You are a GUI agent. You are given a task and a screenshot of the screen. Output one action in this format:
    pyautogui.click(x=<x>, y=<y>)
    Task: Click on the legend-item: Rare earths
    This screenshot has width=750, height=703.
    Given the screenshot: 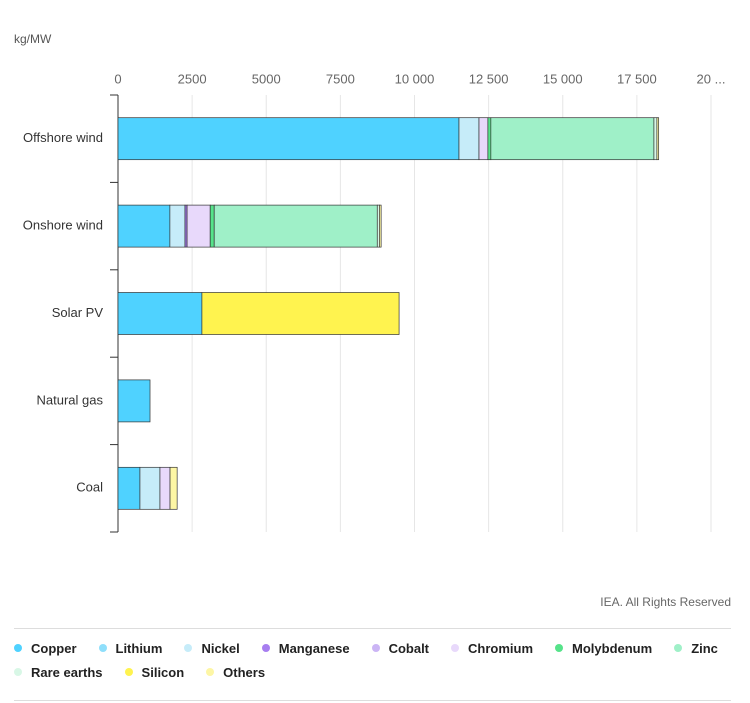 What is the action you would take?
    pyautogui.click(x=58, y=672)
    